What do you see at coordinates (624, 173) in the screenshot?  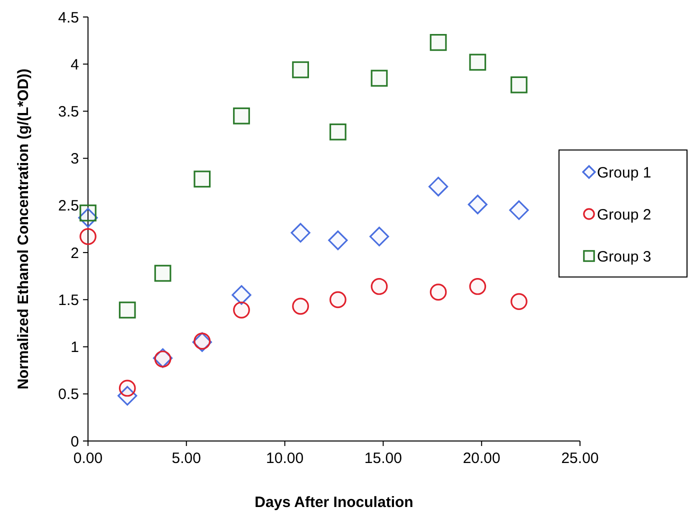 I see `legend-label: Group 1` at bounding box center [624, 173].